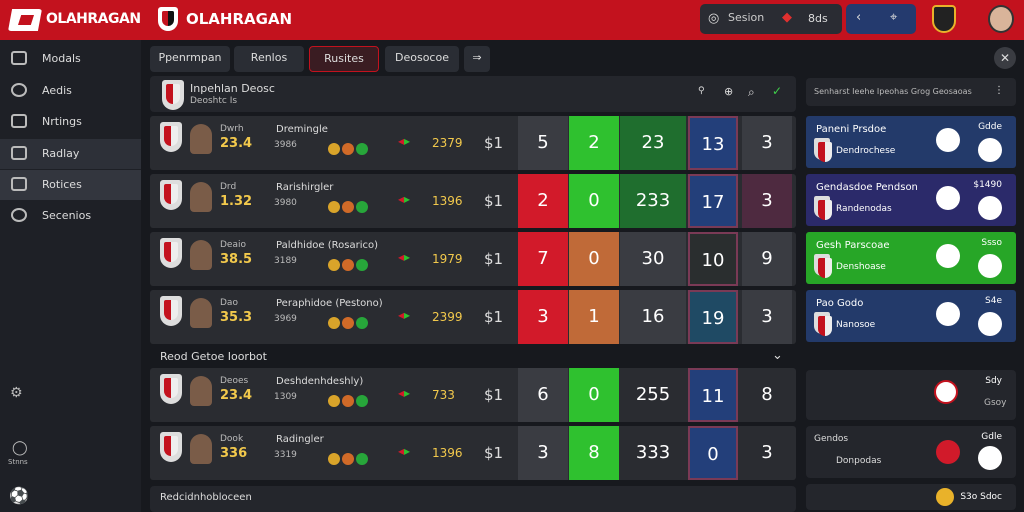 This screenshot has height=512, width=1024. I want to click on score-cell: 17, so click(713, 201).